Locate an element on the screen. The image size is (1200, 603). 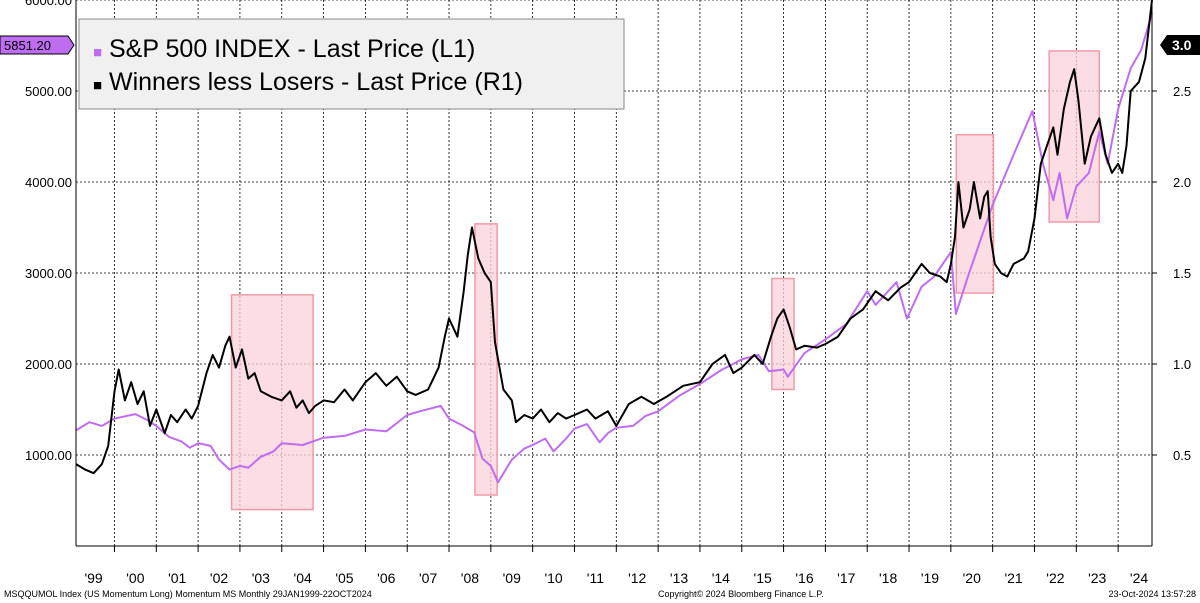
x-tick-label: '02 is located at coordinates (219, 578).